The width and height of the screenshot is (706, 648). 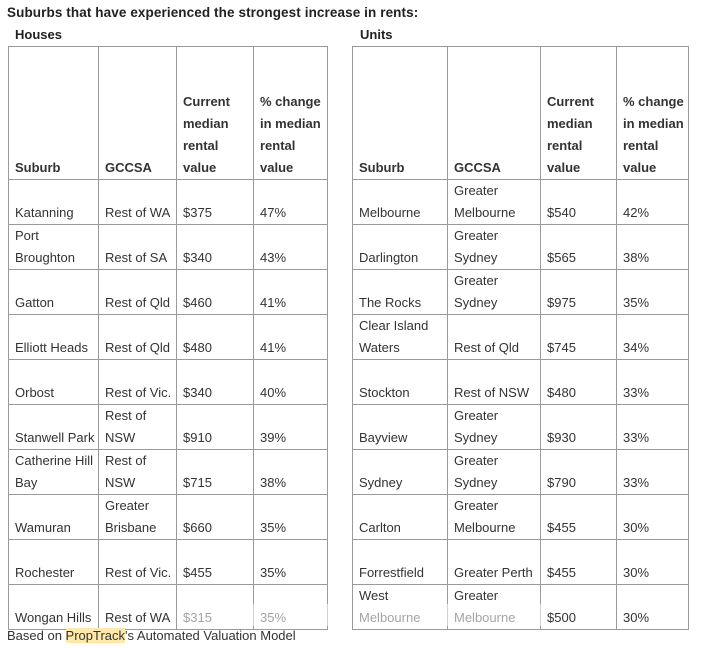 I want to click on table-row: Sydney Greater Sydney $790 33%, so click(x=520, y=472).